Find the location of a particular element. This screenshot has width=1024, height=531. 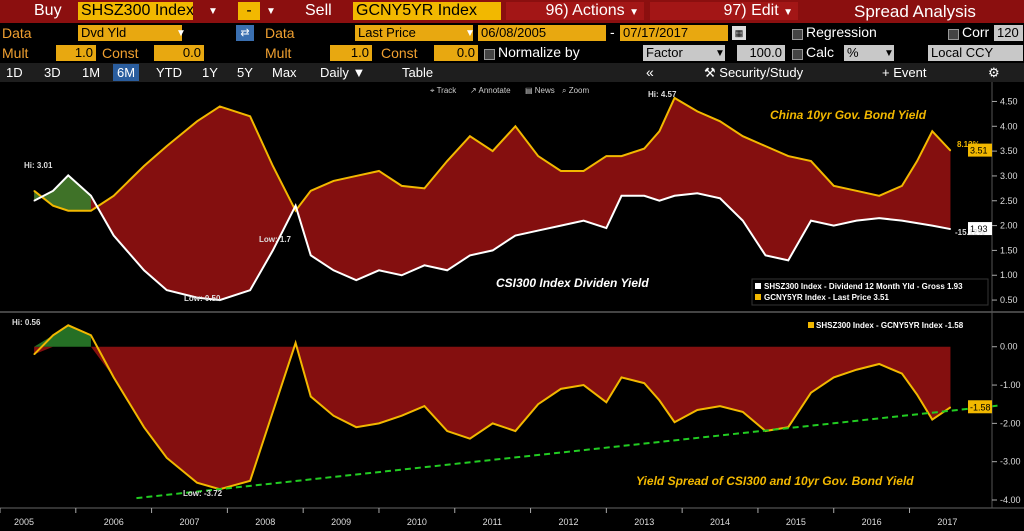

mult-label: Mult is located at coordinates (15, 53).